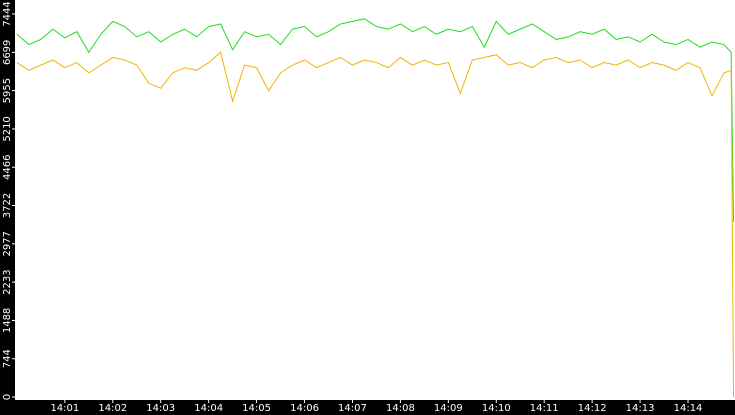  I want to click on x-tick-label: 14:10, so click(496, 408).